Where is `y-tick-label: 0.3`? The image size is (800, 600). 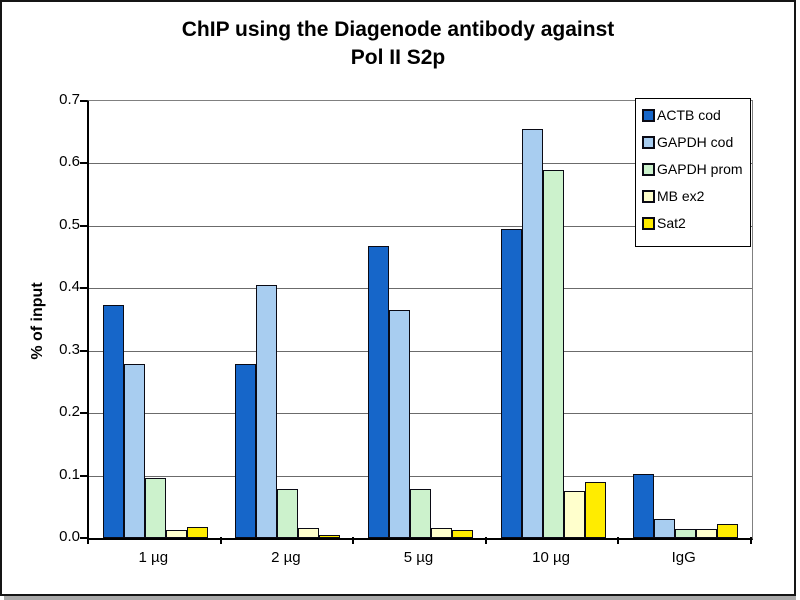
y-tick-label: 0.3 is located at coordinates (69, 349).